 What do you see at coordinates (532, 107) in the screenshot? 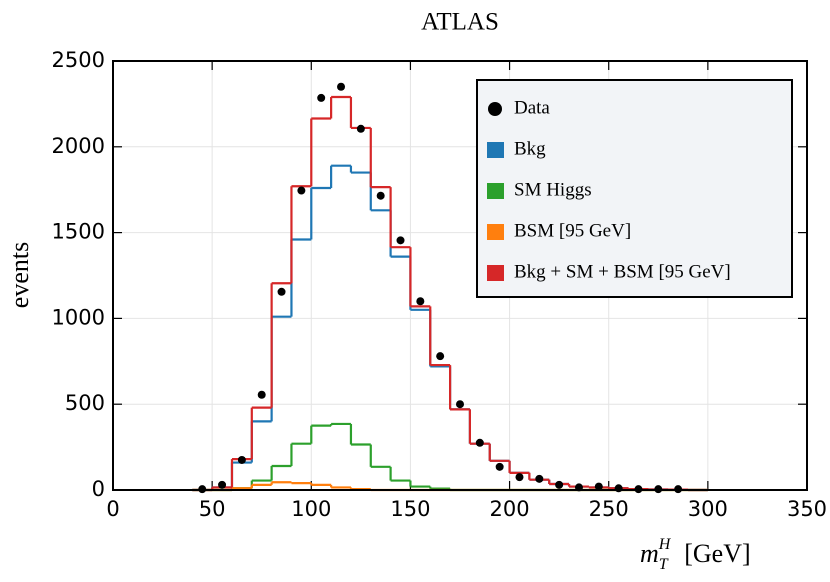
I see `legend-label: Data` at bounding box center [532, 107].